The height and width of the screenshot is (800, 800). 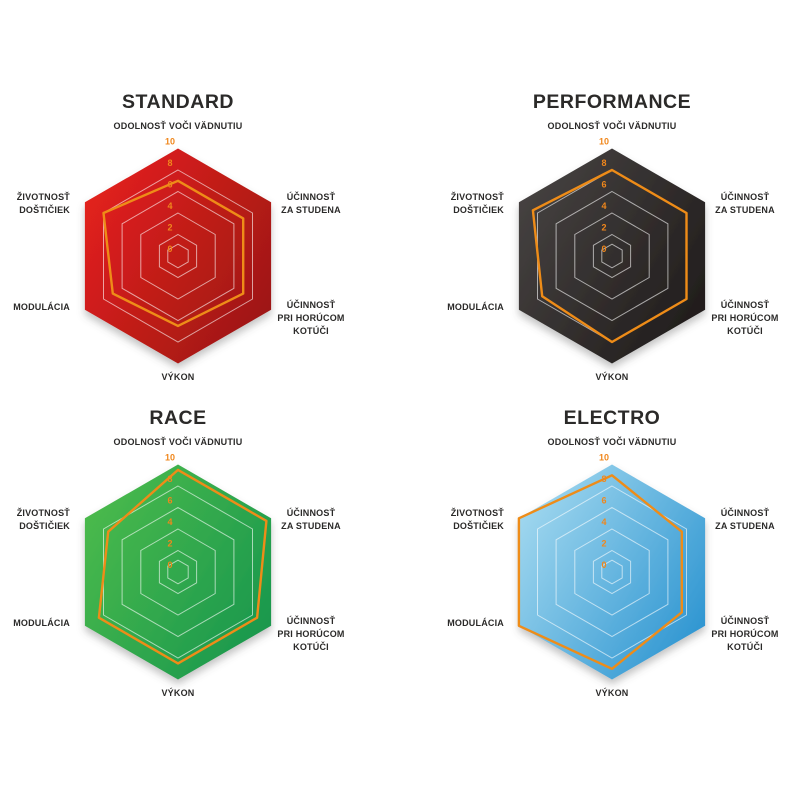 What do you see at coordinates (178, 418) in the screenshot?
I see `chart-title: RACE` at bounding box center [178, 418].